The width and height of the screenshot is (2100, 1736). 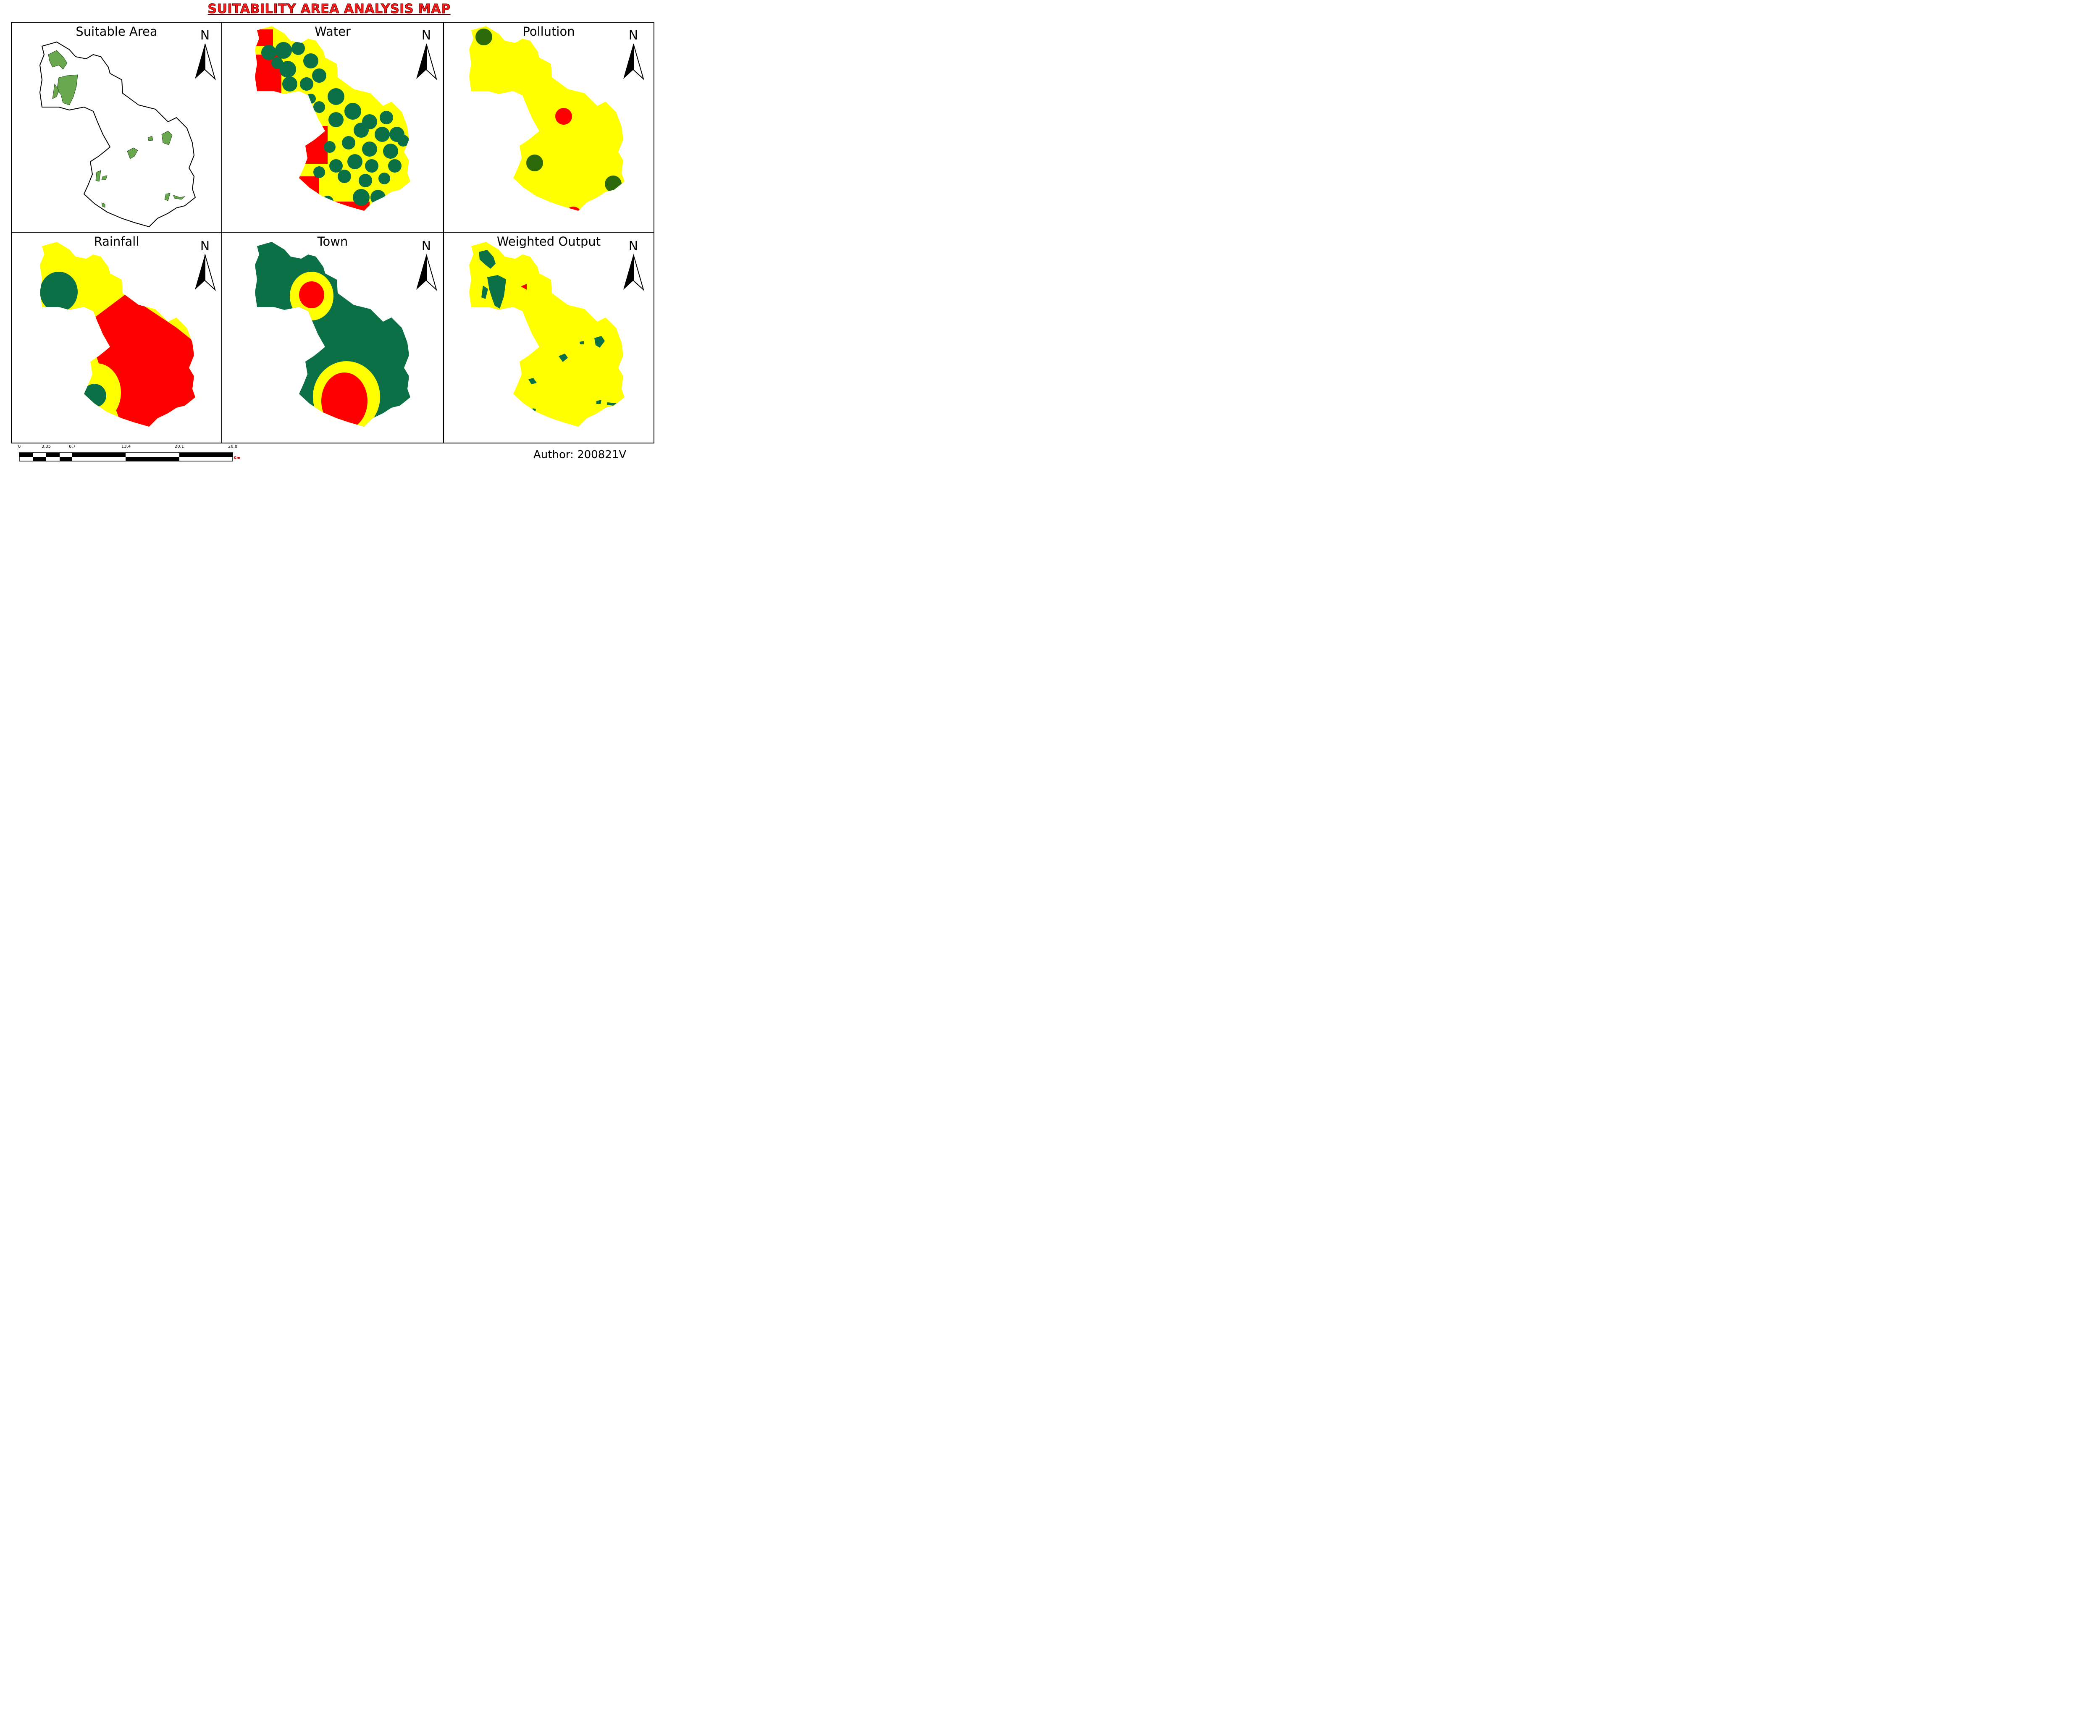 I want to click on scale-label: 6.7, so click(x=72, y=446).